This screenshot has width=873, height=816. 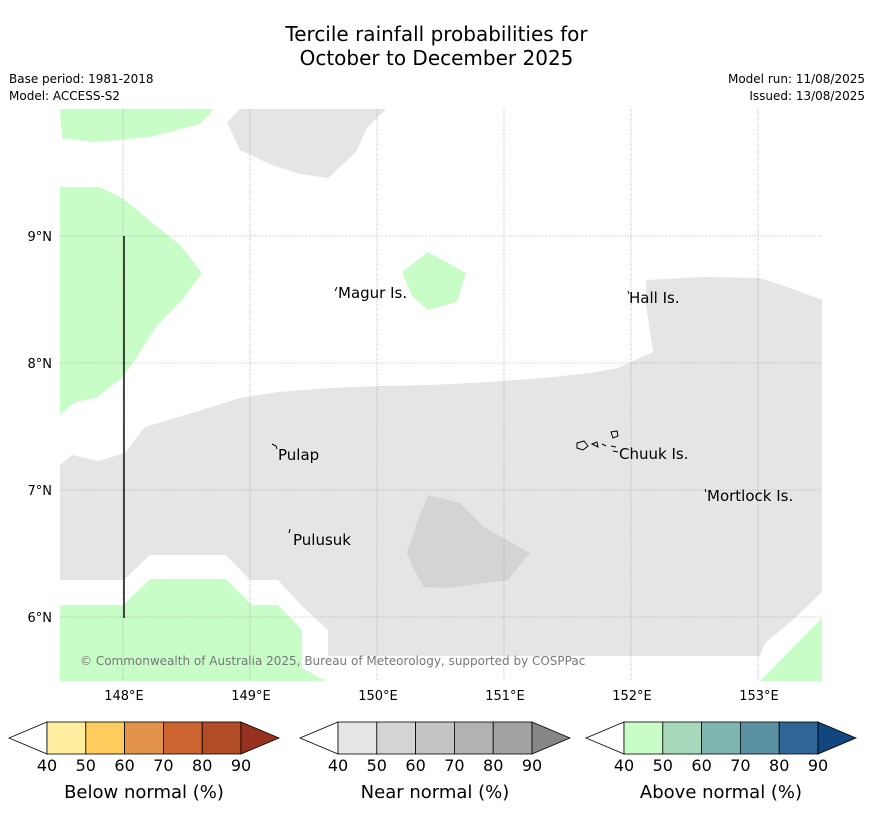 What do you see at coordinates (131, 301) in the screenshot?
I see `above-normal-region-west` at bounding box center [131, 301].